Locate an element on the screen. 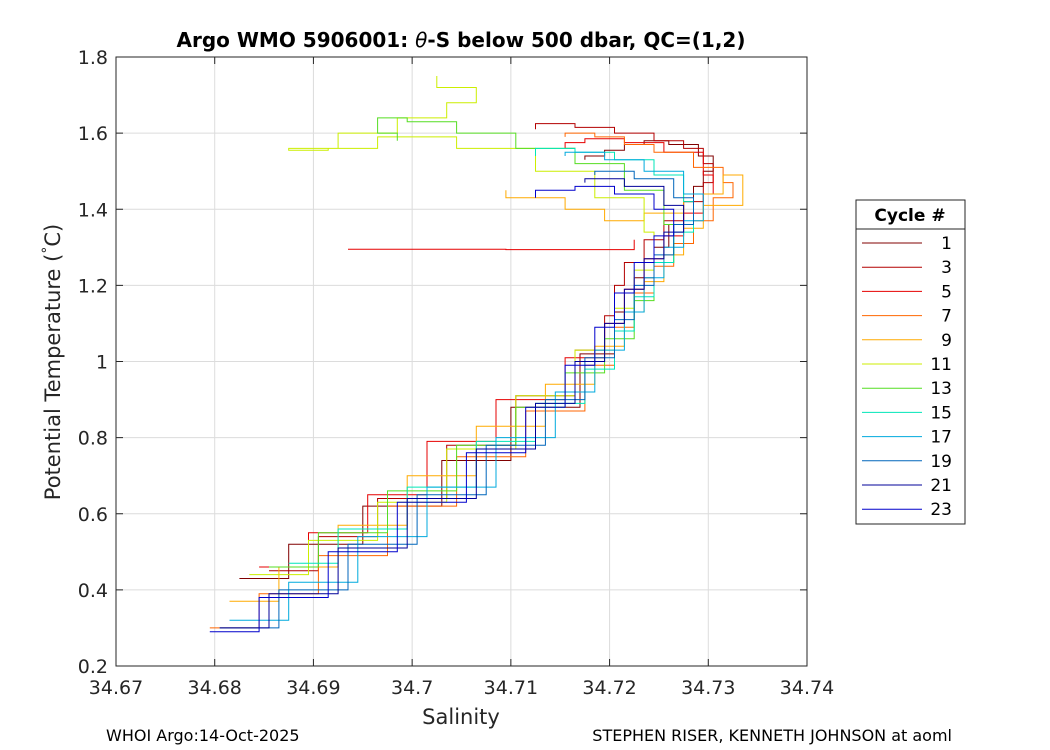 This screenshot has height=750, width=1050. legend-label: 15 is located at coordinates (941, 413).